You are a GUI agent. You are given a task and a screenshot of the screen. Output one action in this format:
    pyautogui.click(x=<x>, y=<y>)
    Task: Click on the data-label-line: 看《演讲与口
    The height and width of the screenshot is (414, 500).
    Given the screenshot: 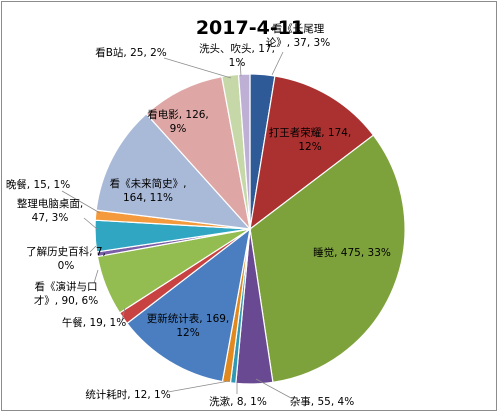 What is the action you would take?
    pyautogui.click(x=66, y=286)
    